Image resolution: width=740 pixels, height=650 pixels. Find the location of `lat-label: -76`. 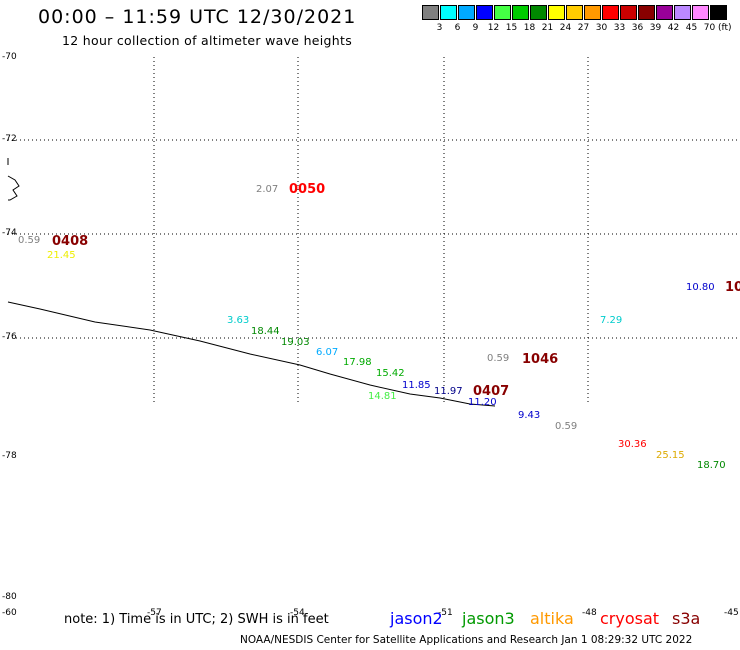

lat-label: -76 is located at coordinates (9, 337).